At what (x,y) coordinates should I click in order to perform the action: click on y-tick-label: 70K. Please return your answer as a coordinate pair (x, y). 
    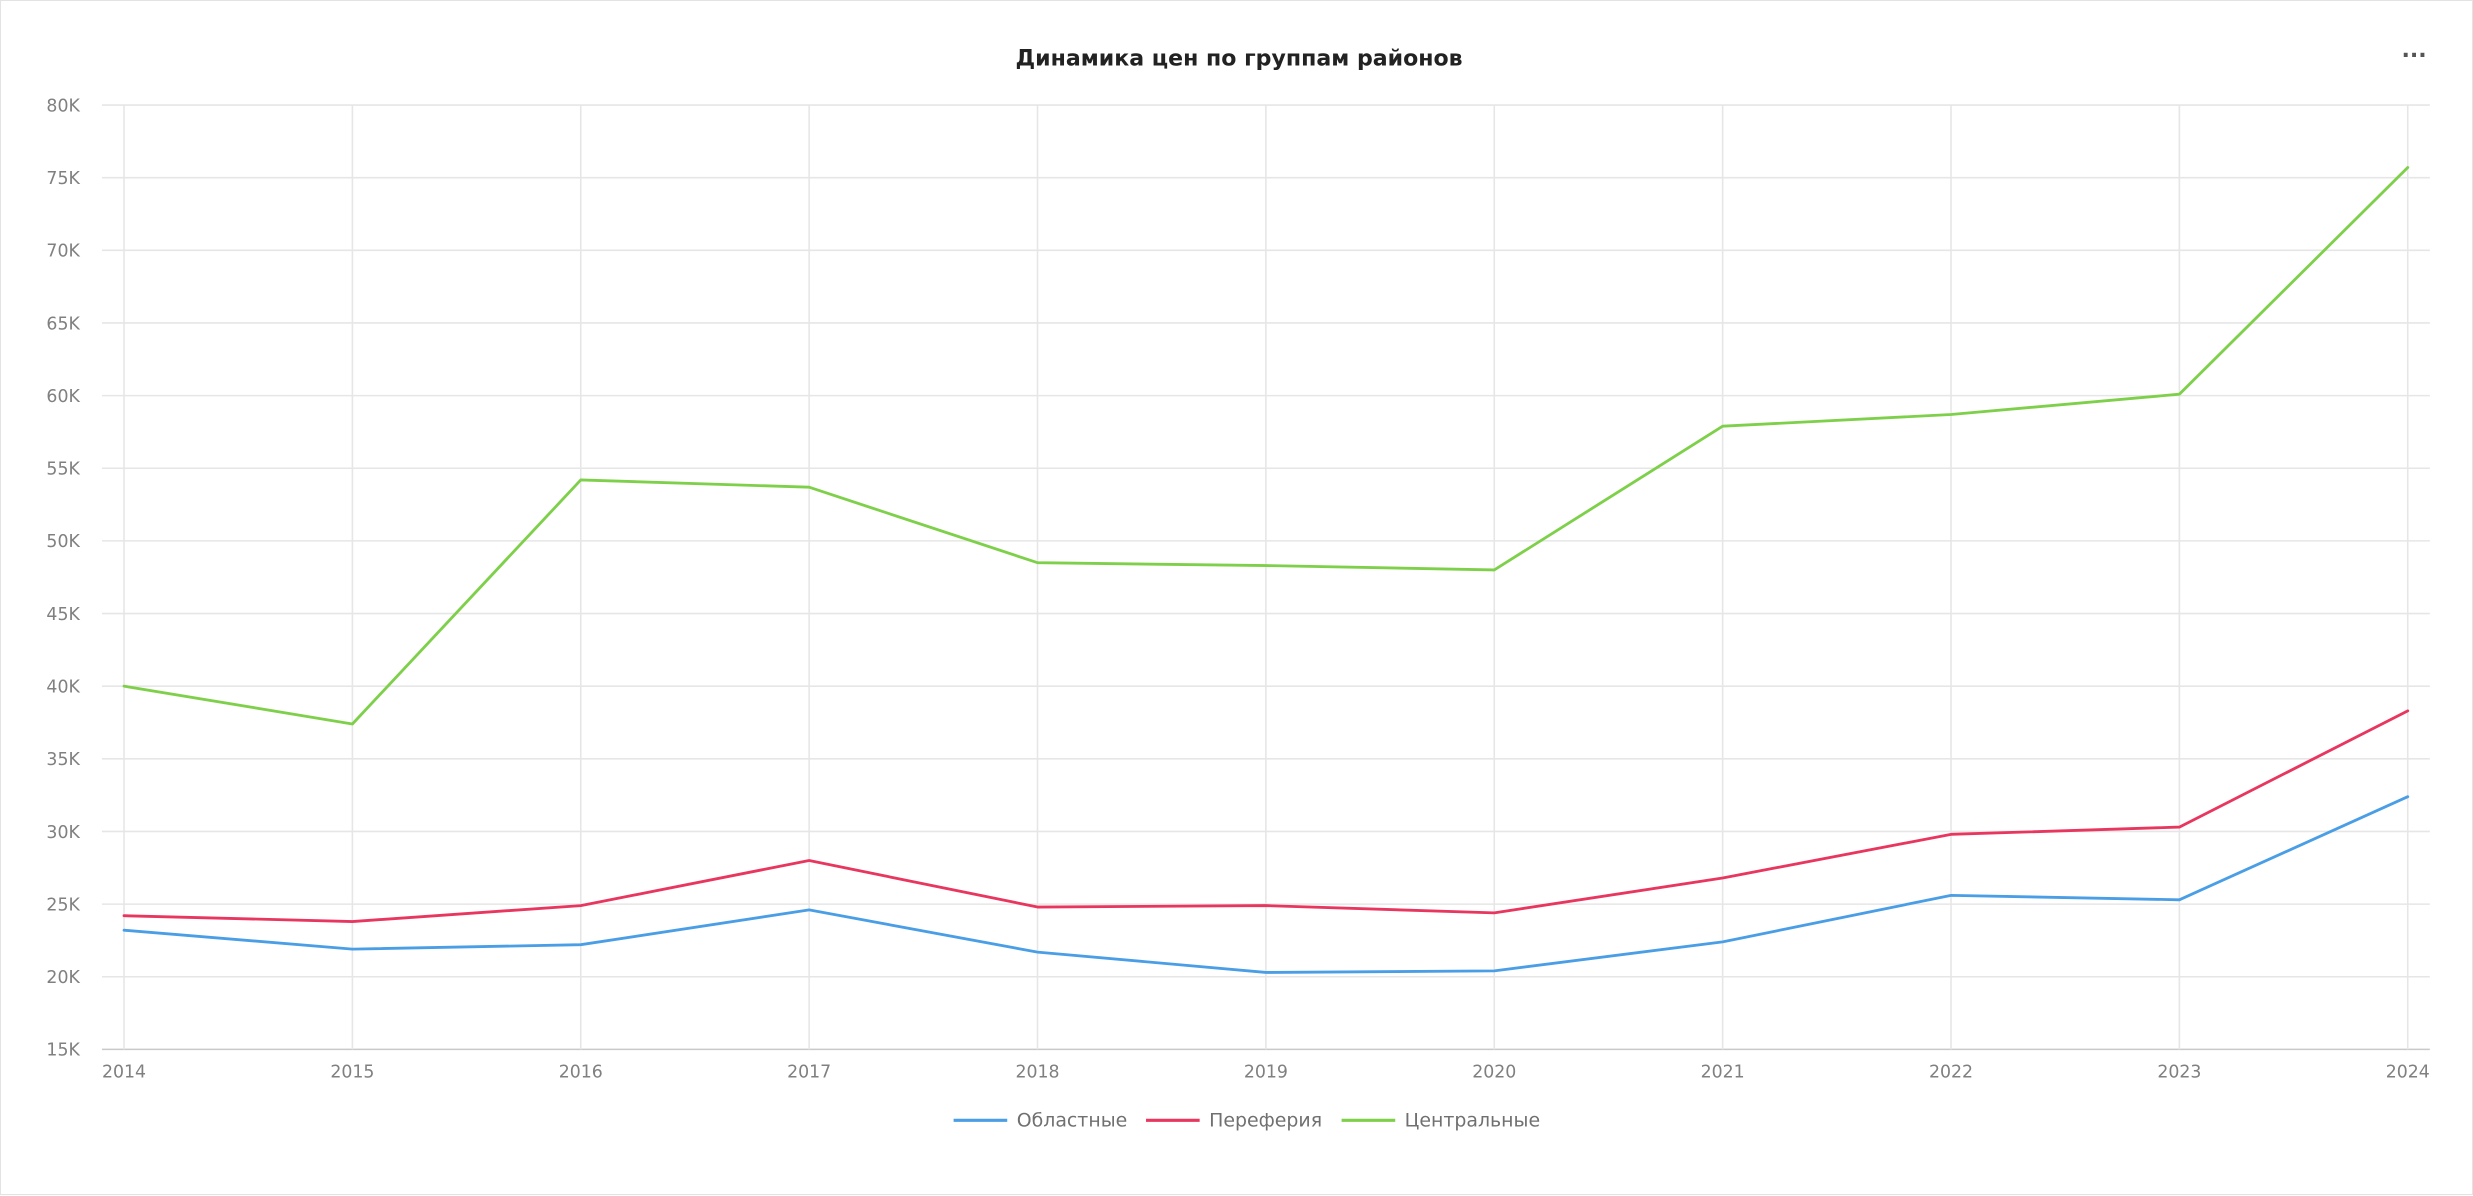
    Looking at the image, I should click on (63, 252).